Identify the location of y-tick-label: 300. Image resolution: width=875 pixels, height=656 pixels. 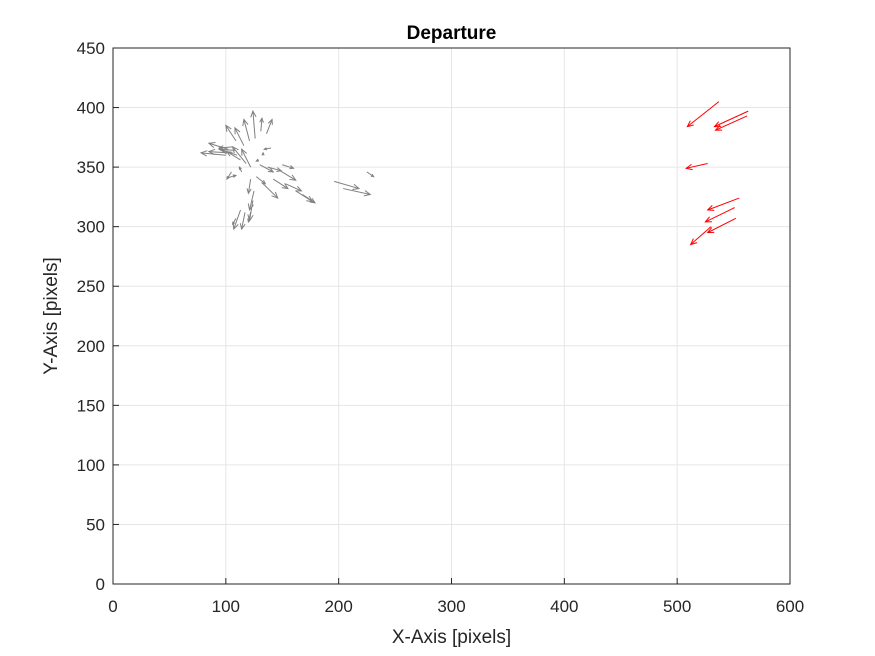
(91, 227).